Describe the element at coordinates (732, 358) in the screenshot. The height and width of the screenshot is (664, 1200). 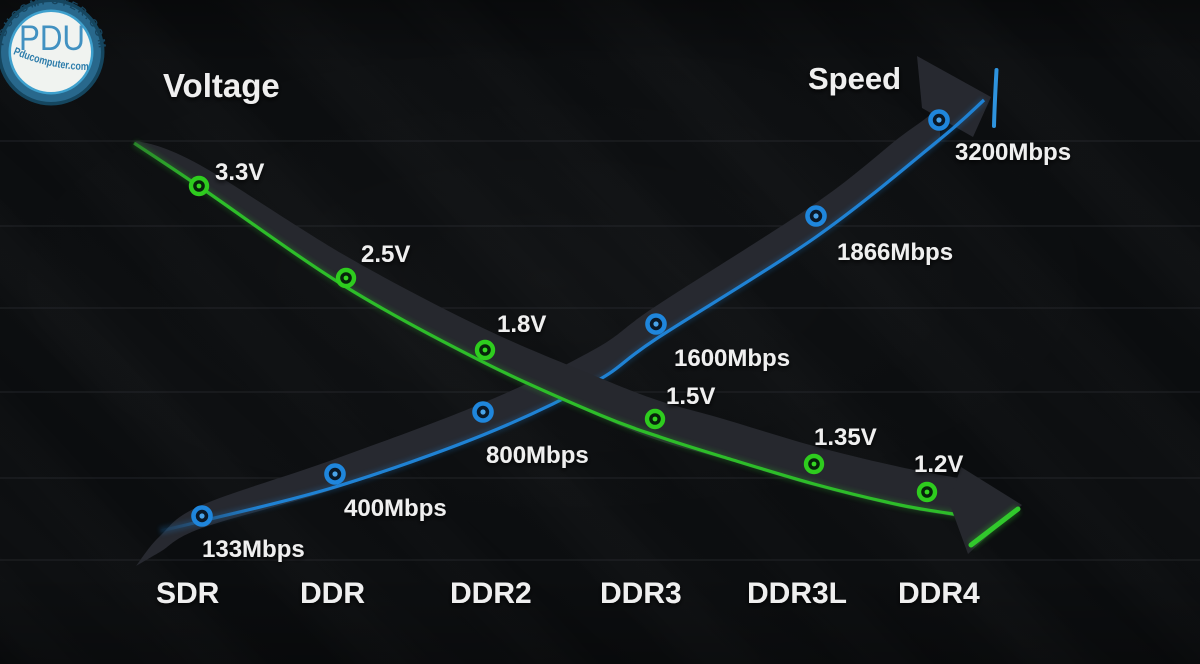
I see `svg-text: 1600Mbps` at that location.